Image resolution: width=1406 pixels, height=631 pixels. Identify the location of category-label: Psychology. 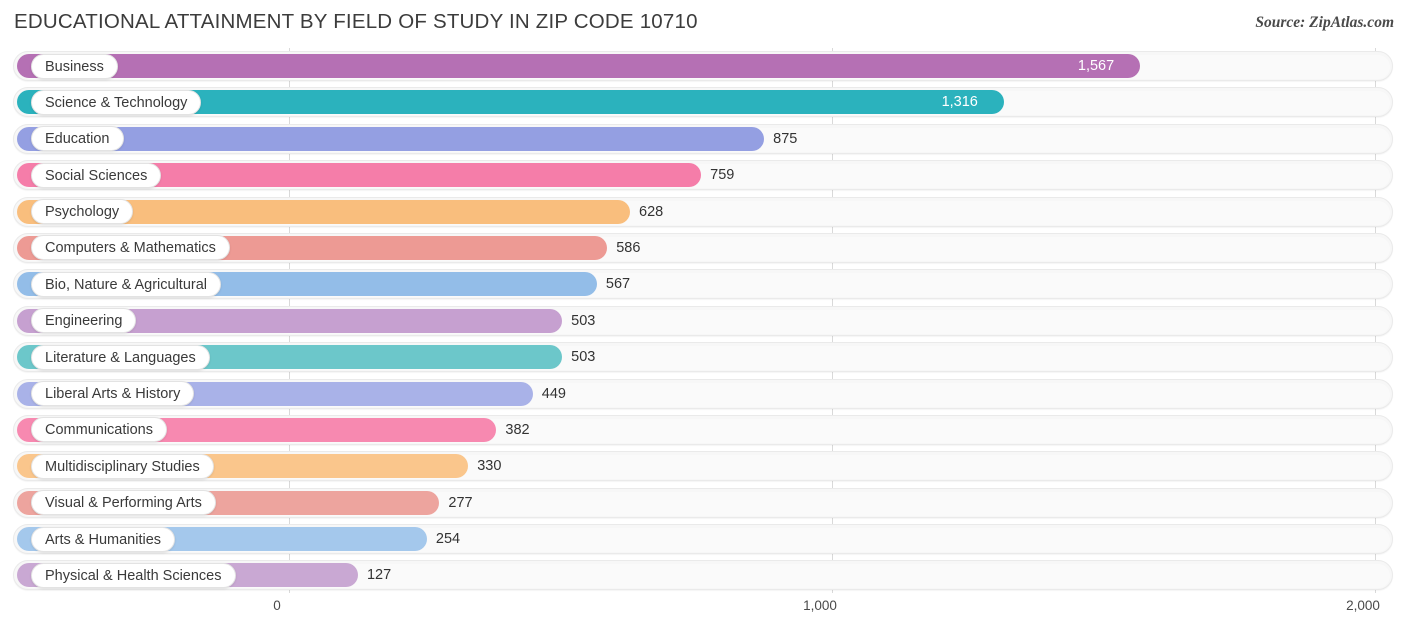
(82, 212).